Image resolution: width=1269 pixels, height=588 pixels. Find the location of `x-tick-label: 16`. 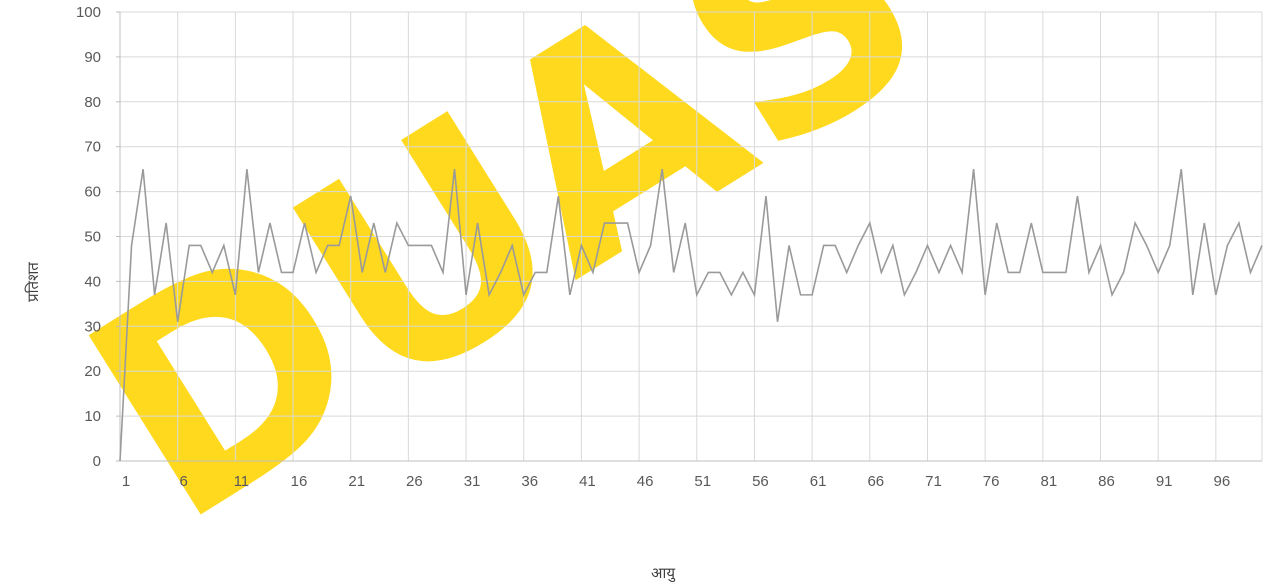

x-tick-label: 16 is located at coordinates (299, 481).